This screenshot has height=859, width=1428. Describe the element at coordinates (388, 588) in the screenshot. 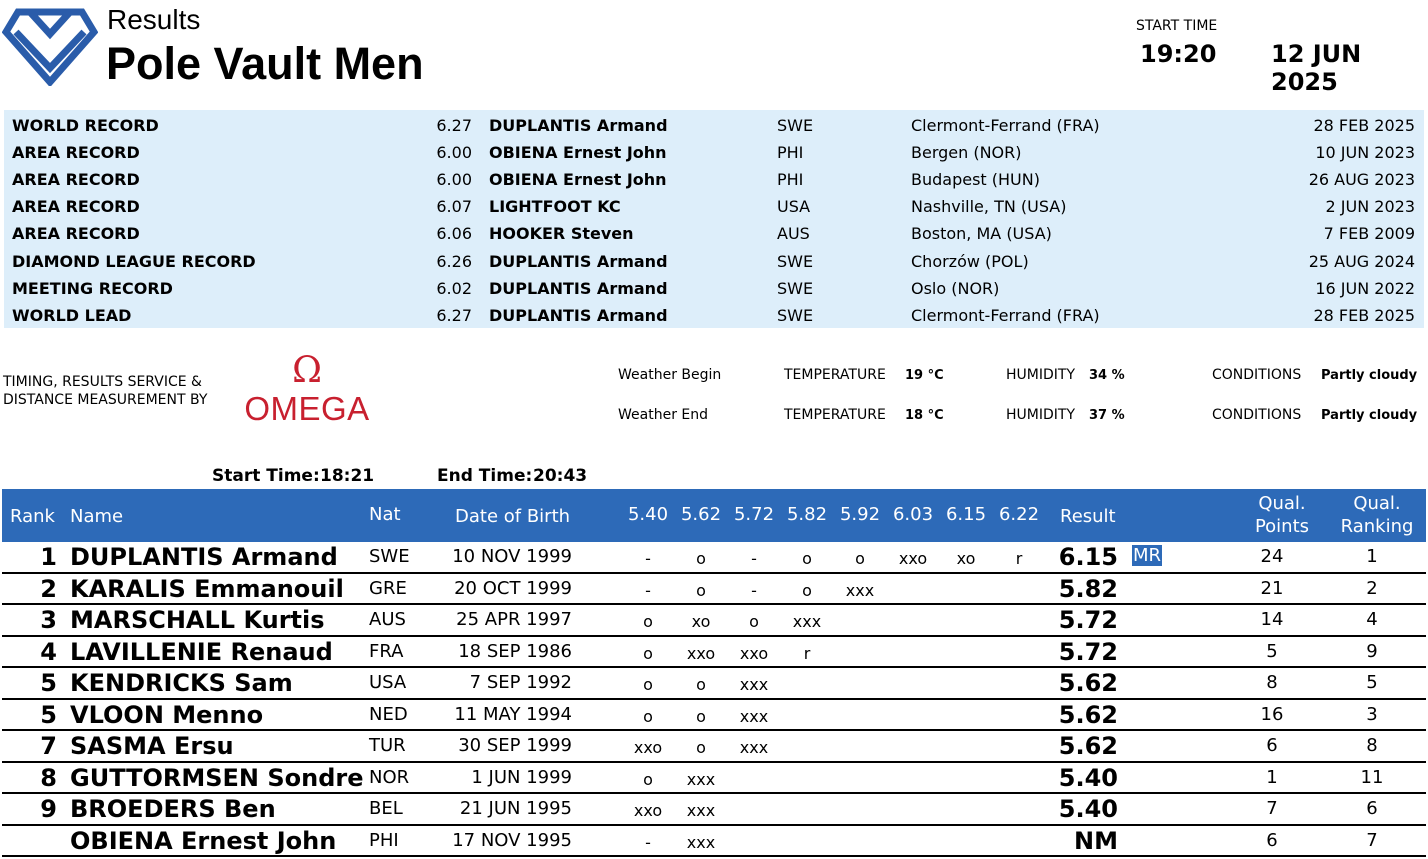

I see `nat-cell: GRE` at that location.